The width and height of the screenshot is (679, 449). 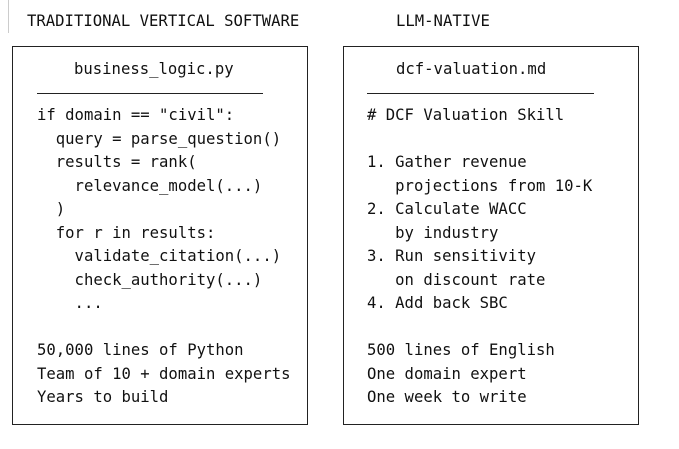 What do you see at coordinates (51, 209) in the screenshot?
I see `left-content-line: )` at bounding box center [51, 209].